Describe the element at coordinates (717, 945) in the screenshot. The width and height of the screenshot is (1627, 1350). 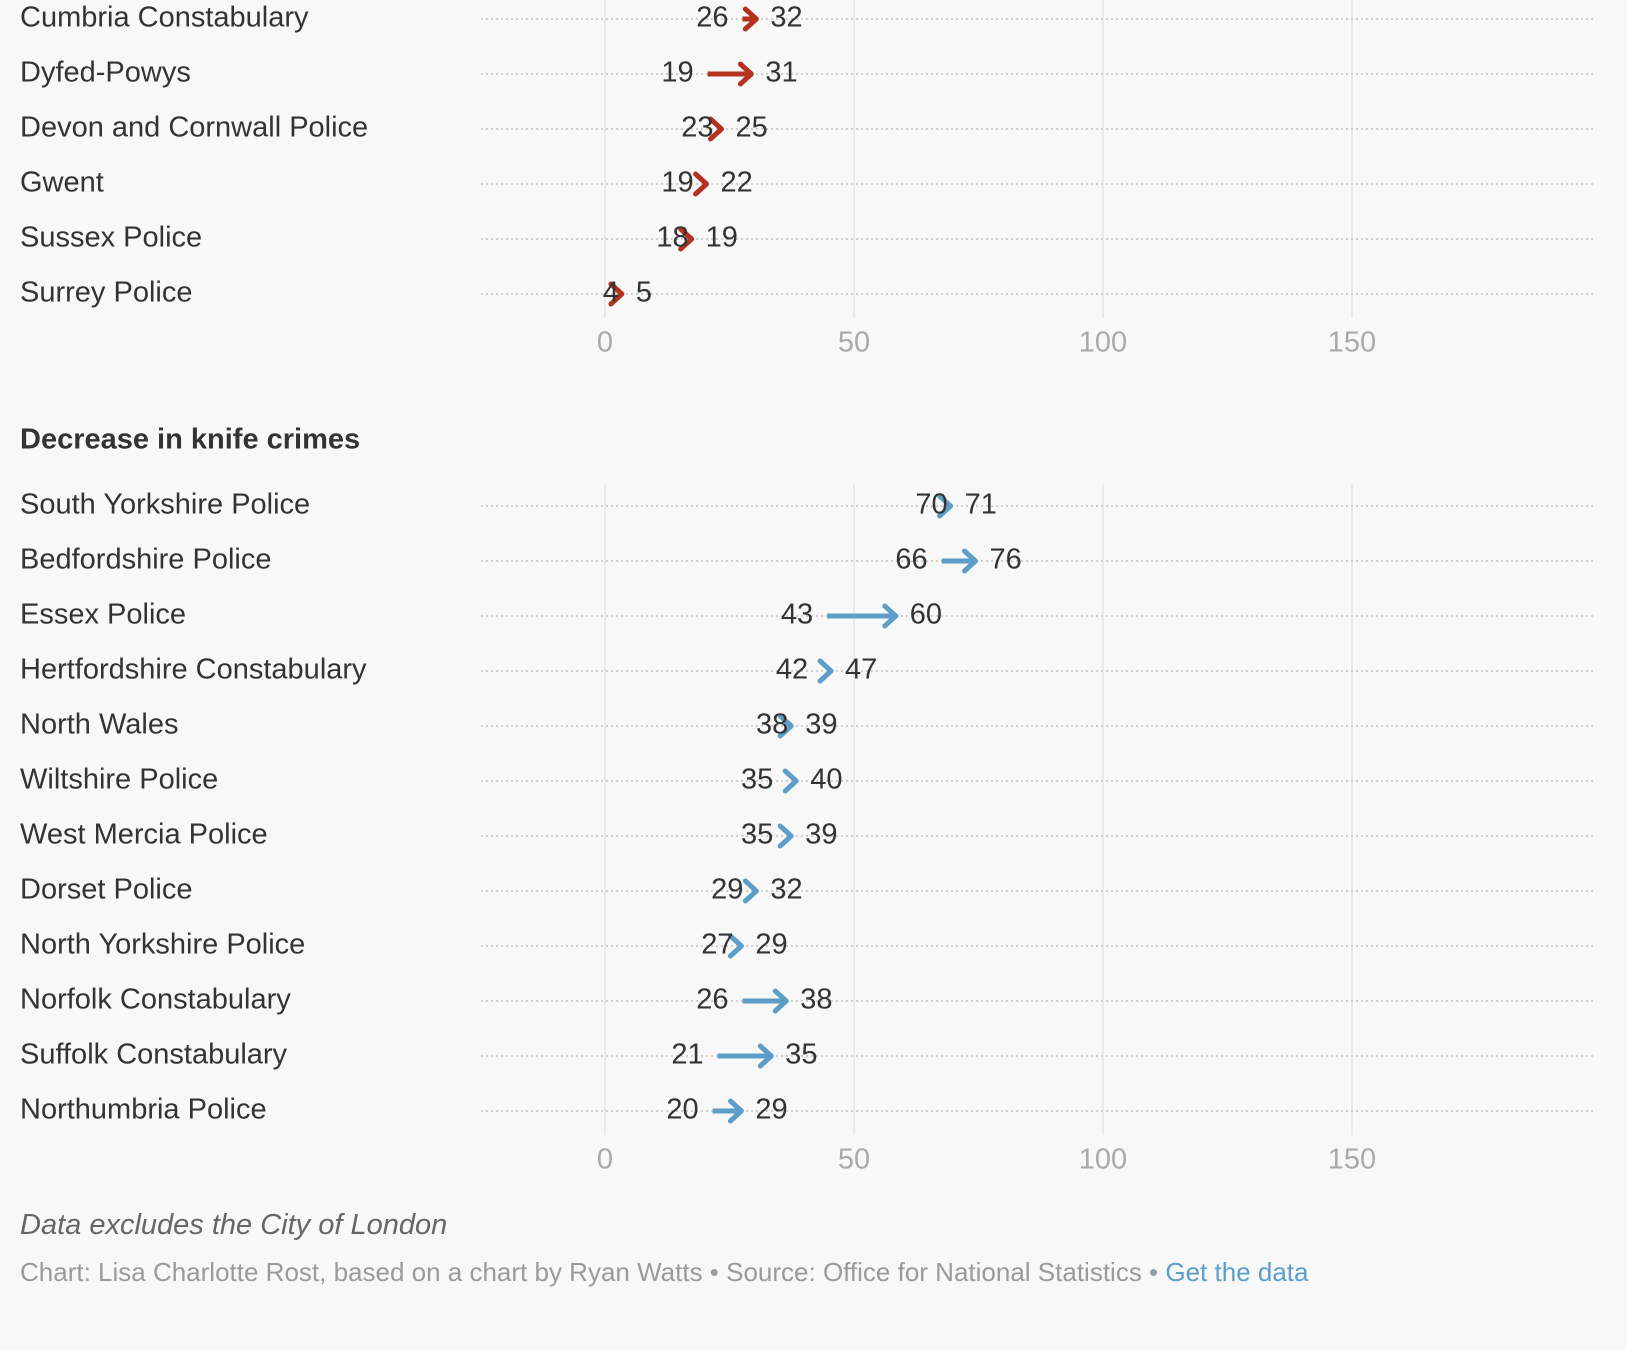
I see `start-value-north-yorkshire-police: 27` at that location.